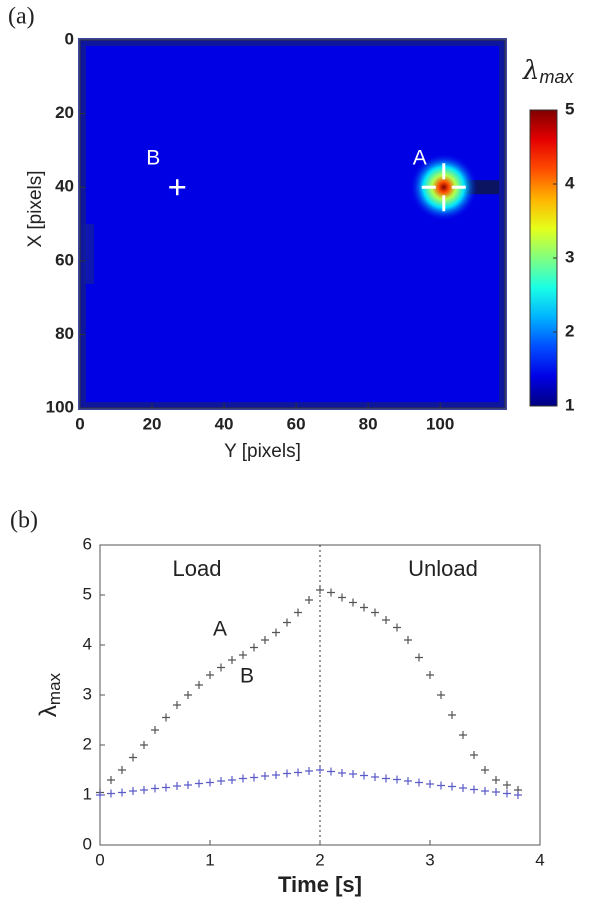 The width and height of the screenshot is (598, 912). Describe the element at coordinates (48, 711) in the screenshot. I see `y-axis-symbol: λ` at that location.